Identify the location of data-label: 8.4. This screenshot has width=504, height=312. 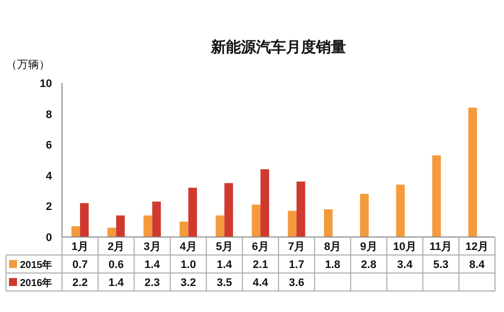
(477, 265).